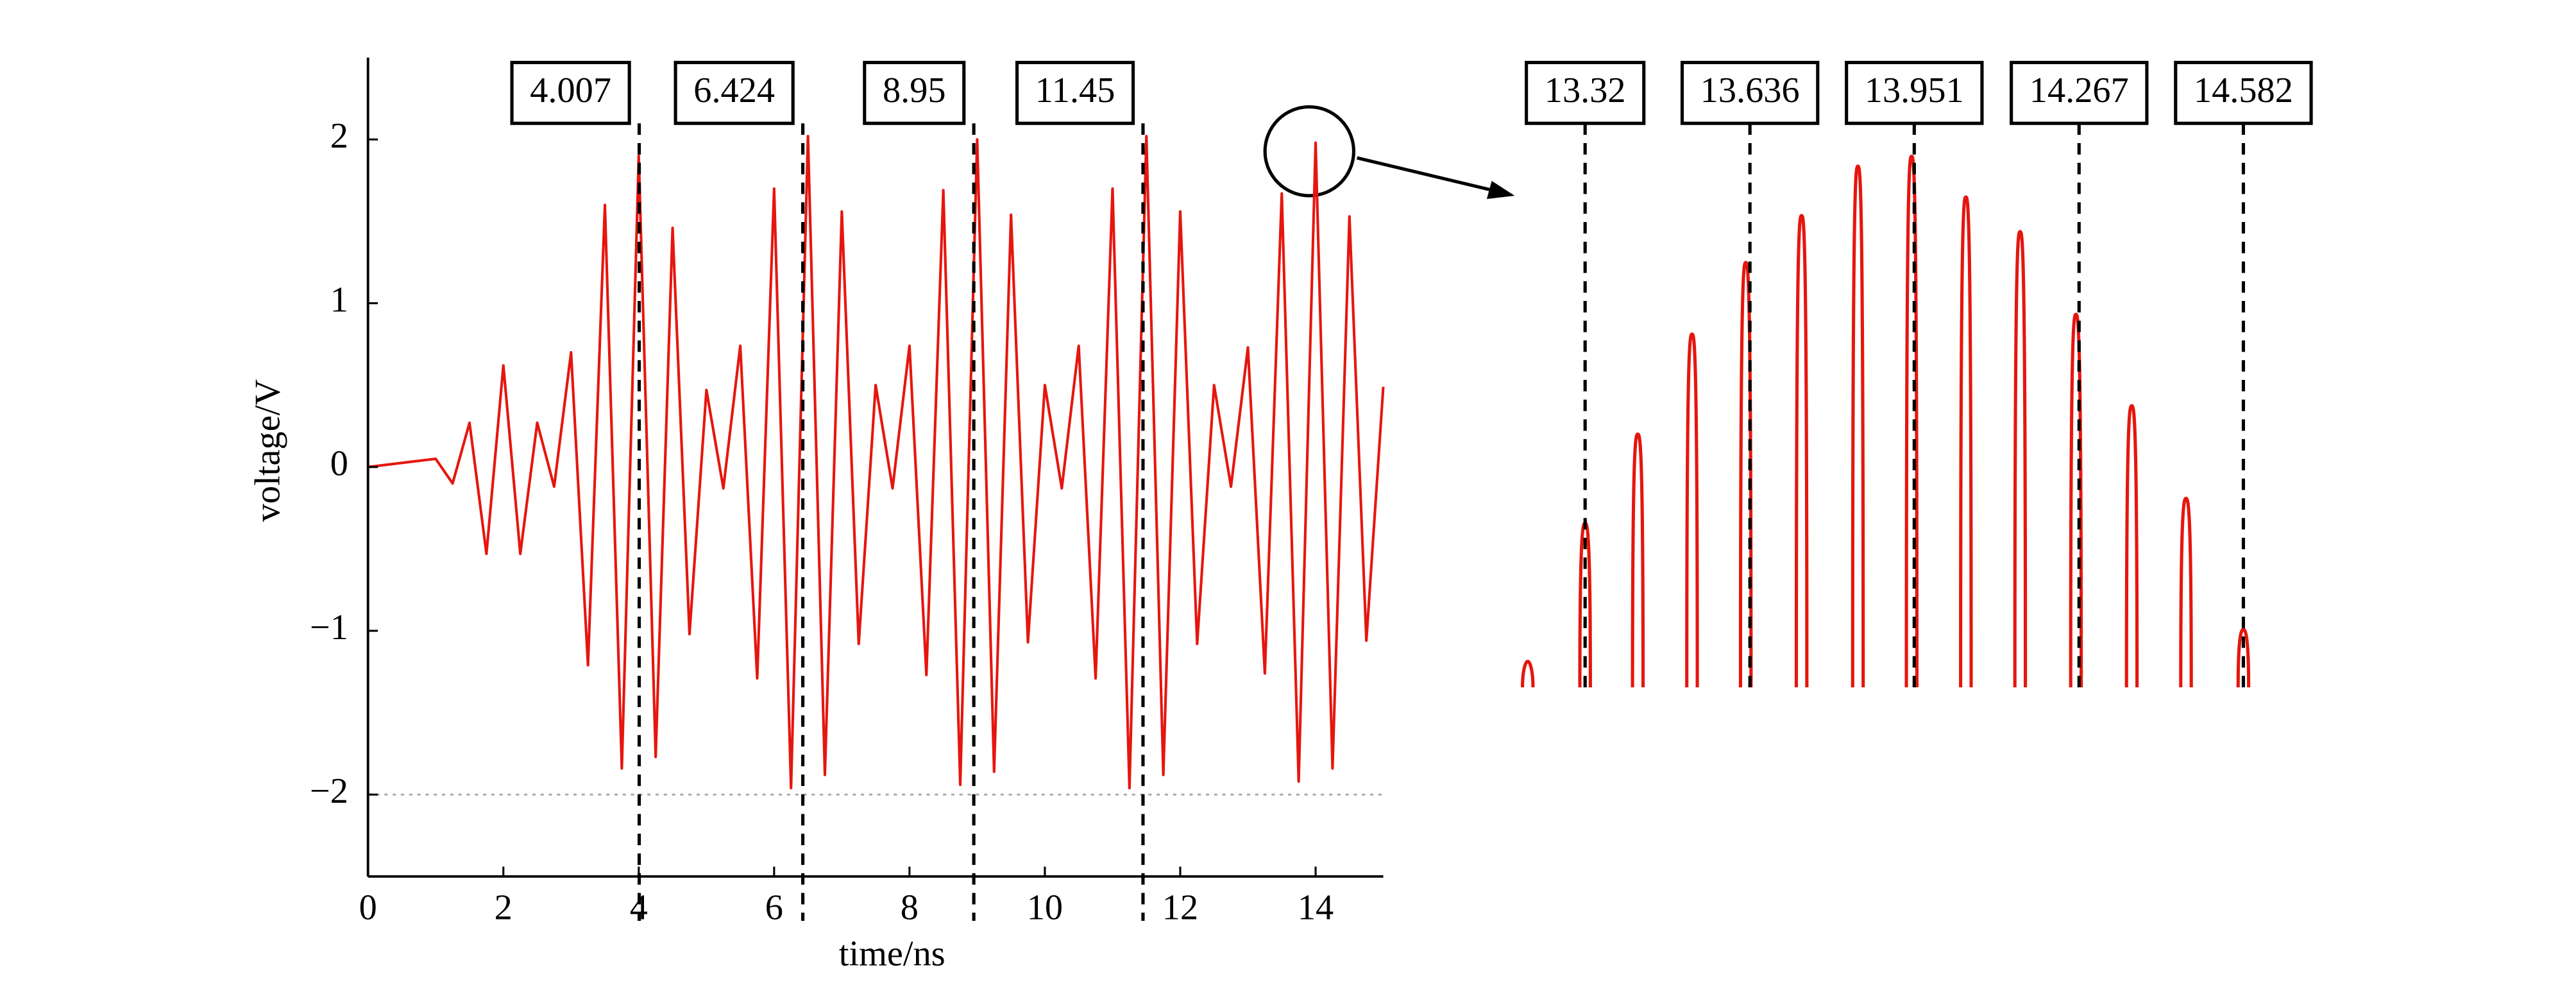 This screenshot has height=985, width=2576. What do you see at coordinates (368, 908) in the screenshot?
I see `x-tick-label: 0` at bounding box center [368, 908].